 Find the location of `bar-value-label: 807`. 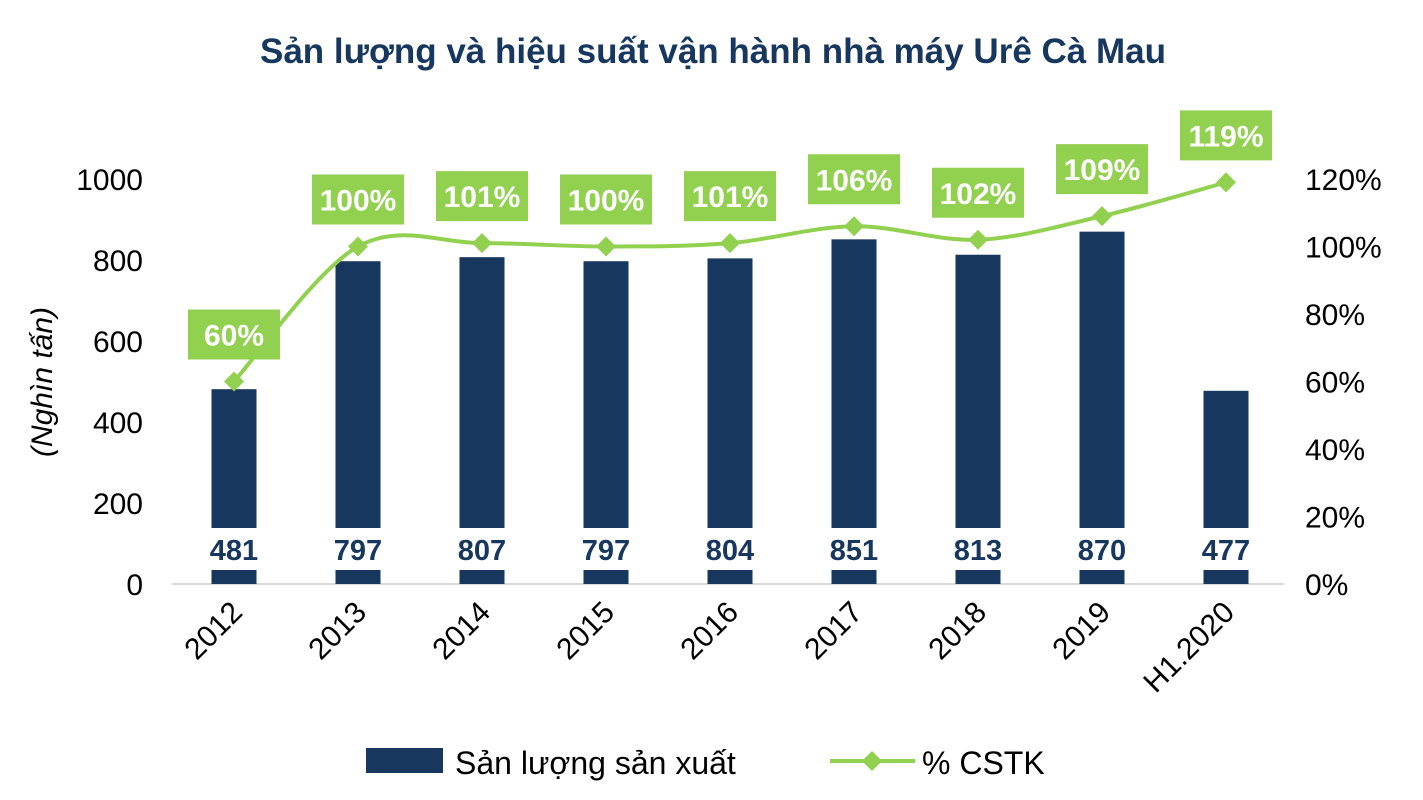

bar-value-label: 807 is located at coordinates (482, 551).